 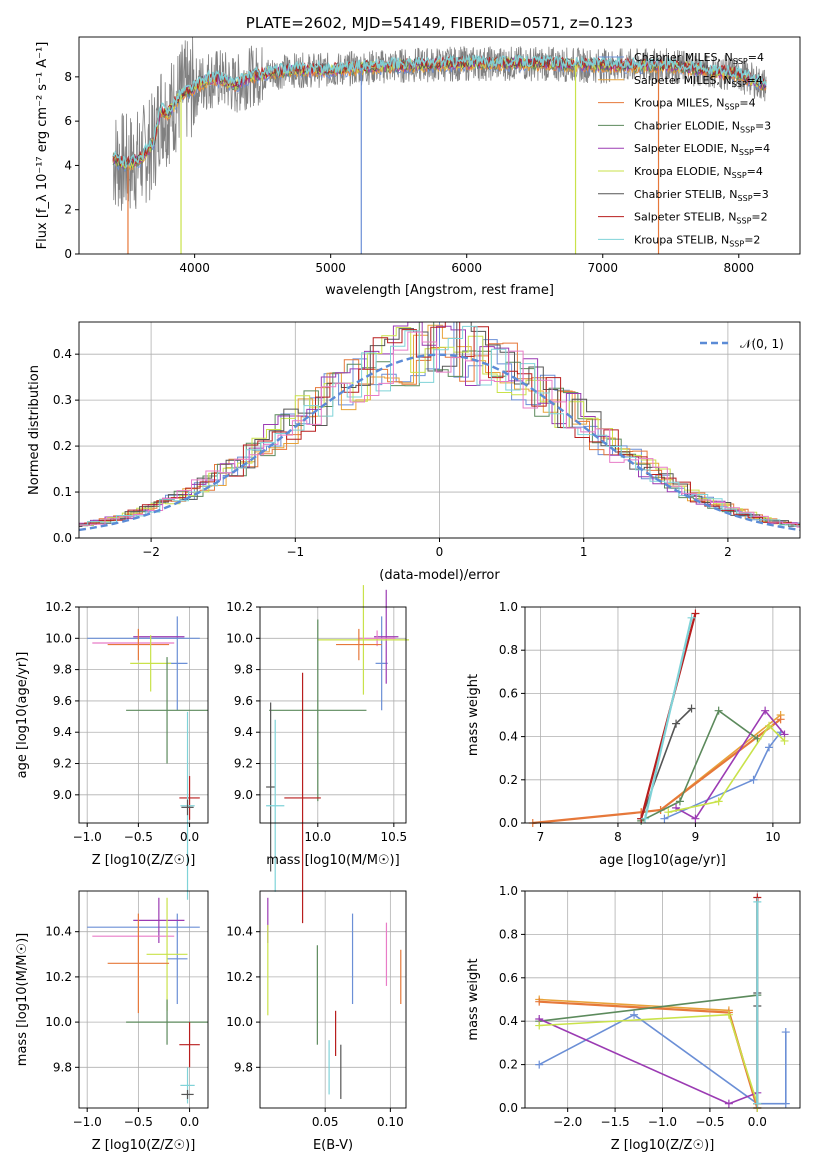 I want to click on line-kroupa-miles, so click(x=657, y=771).